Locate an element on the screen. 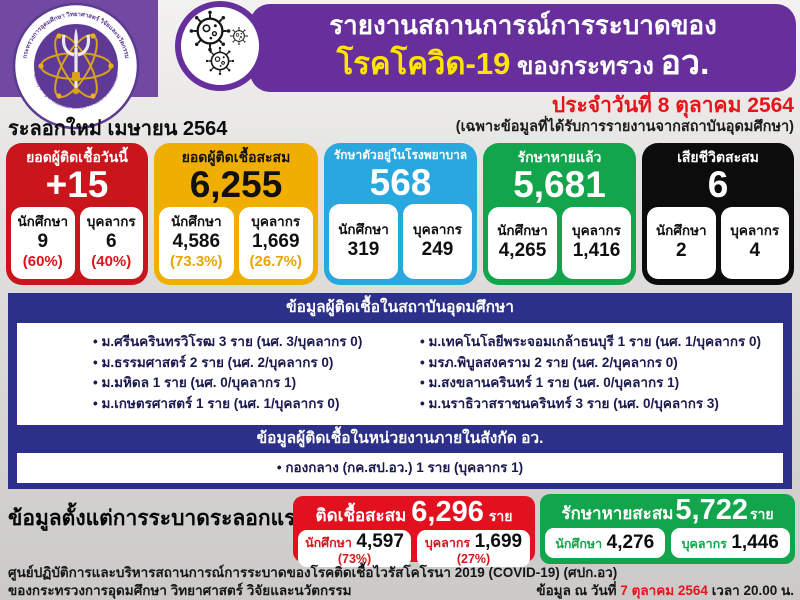 This screenshot has width=800, height=600. staff-sub-box: บุคลากร 1,699 (27%) is located at coordinates (473, 548).